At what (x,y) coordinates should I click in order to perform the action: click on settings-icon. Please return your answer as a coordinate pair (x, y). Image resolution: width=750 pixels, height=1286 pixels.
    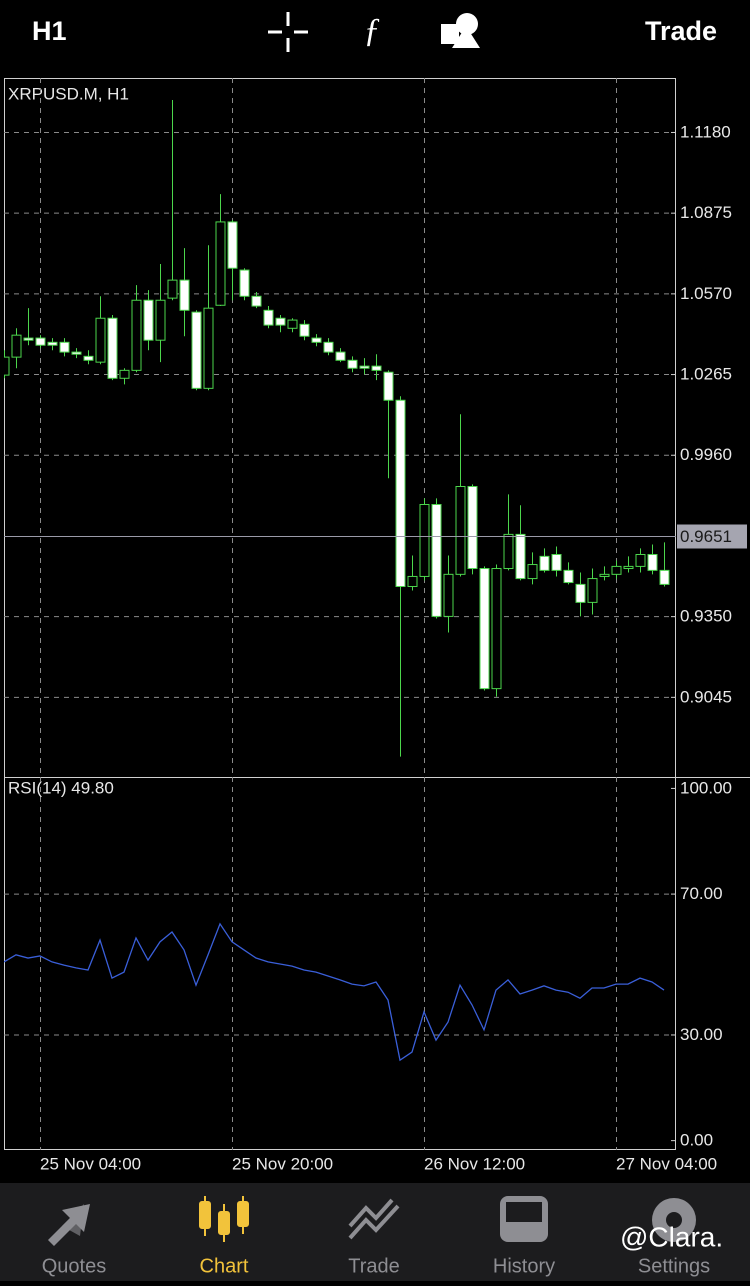
    Looking at the image, I should click on (674, 1220).